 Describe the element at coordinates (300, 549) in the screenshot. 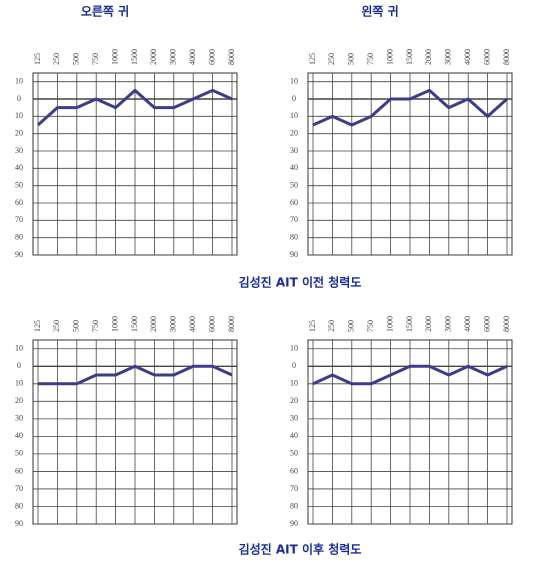

I see `caption: 김성진 AIT 이후 청력도` at that location.